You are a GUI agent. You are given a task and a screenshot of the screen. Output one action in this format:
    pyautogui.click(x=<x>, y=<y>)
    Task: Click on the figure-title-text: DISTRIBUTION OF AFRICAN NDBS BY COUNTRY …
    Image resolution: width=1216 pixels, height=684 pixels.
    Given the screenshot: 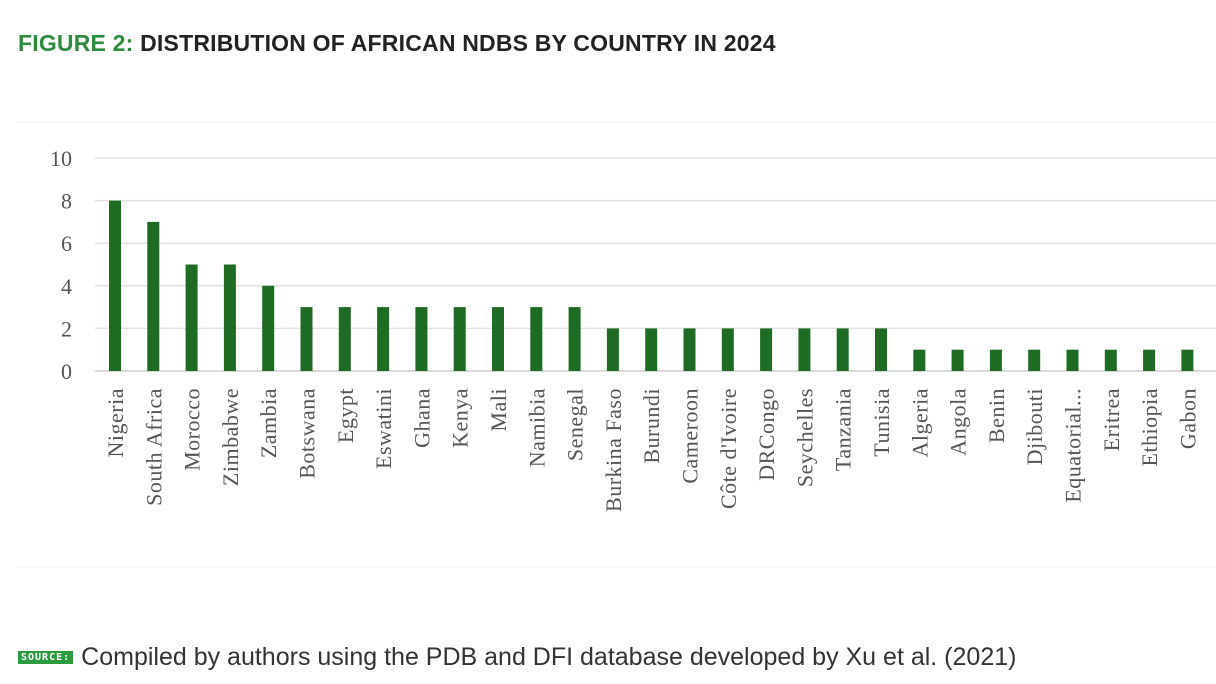 What is the action you would take?
    pyautogui.click(x=458, y=43)
    